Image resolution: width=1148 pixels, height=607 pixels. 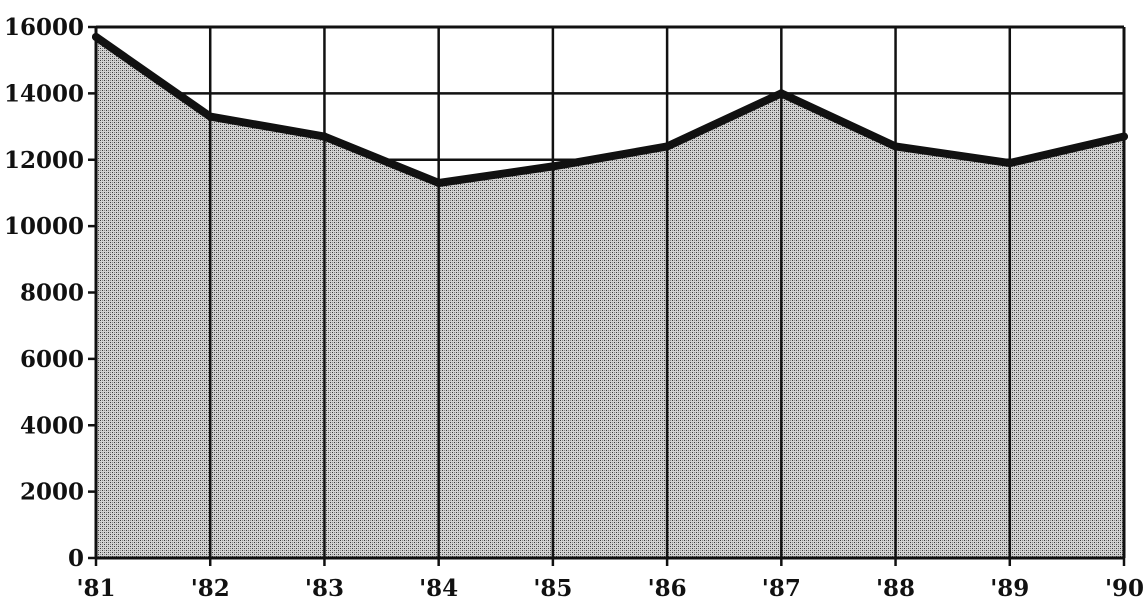 I want to click on x-tick-label: '85, so click(x=552, y=588).